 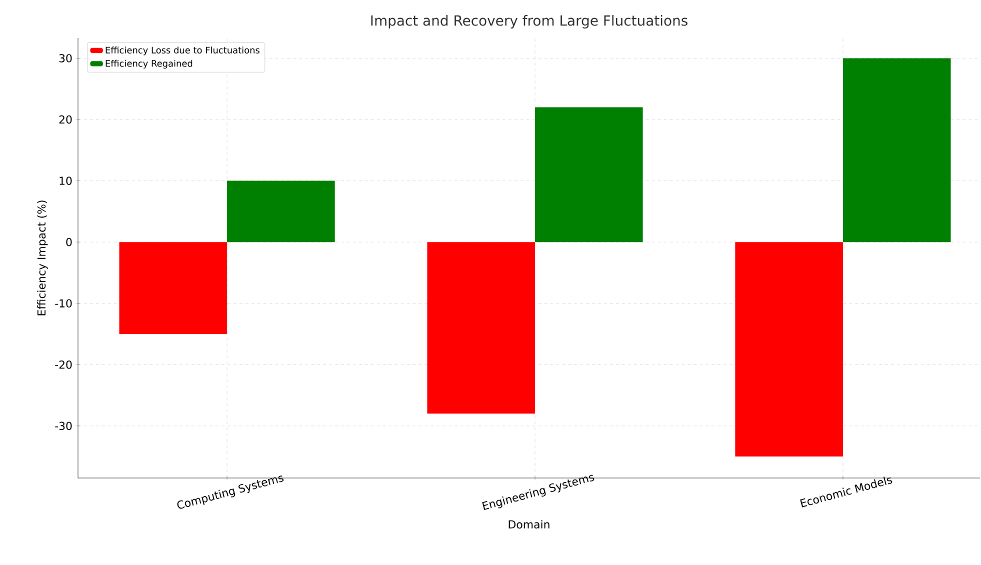 What do you see at coordinates (65, 119) in the screenshot?
I see `y-tick-label: 20` at bounding box center [65, 119].